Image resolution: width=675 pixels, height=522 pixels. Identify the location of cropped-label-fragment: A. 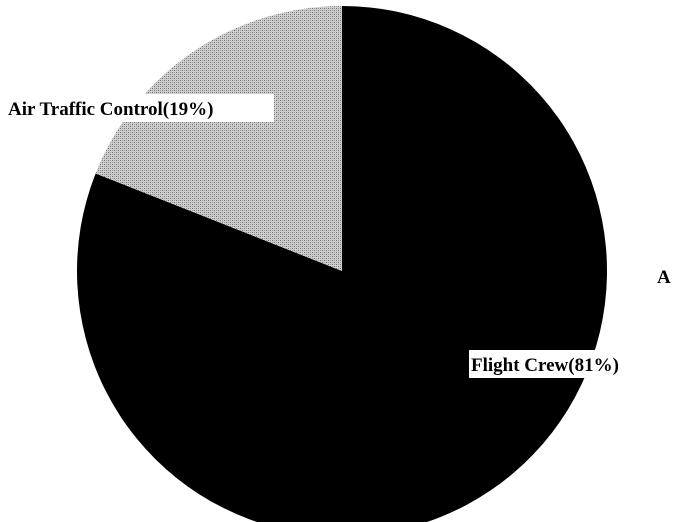
(664, 277).